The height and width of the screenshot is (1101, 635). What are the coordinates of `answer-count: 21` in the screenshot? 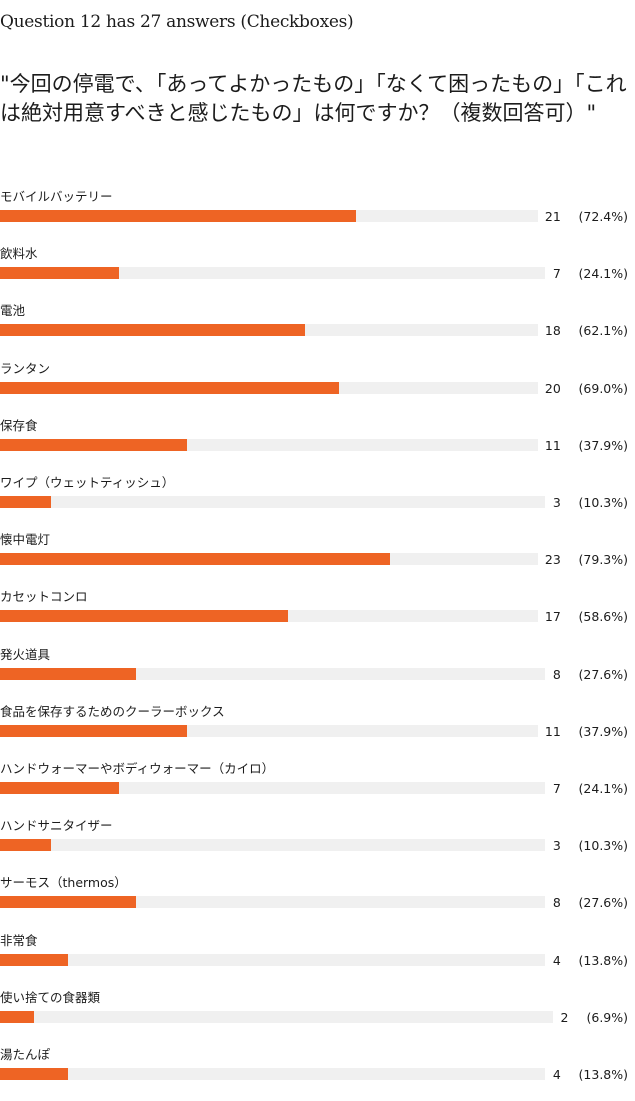 It's located at (552, 216).